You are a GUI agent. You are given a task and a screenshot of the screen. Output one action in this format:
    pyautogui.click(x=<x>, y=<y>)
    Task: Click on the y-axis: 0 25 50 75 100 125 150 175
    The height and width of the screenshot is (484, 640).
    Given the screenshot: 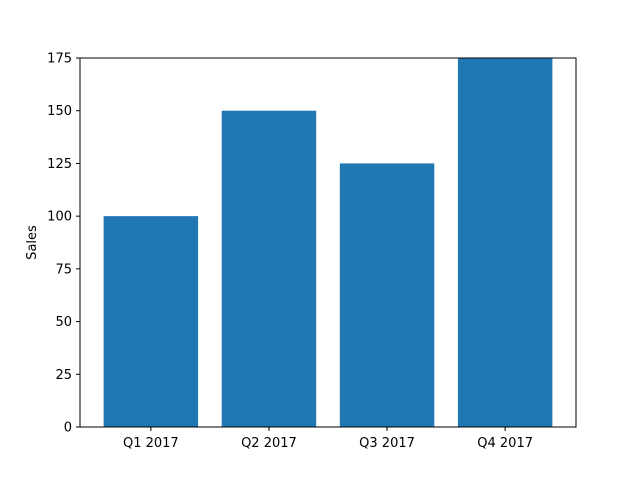 What is the action you would take?
    pyautogui.click(x=63, y=244)
    